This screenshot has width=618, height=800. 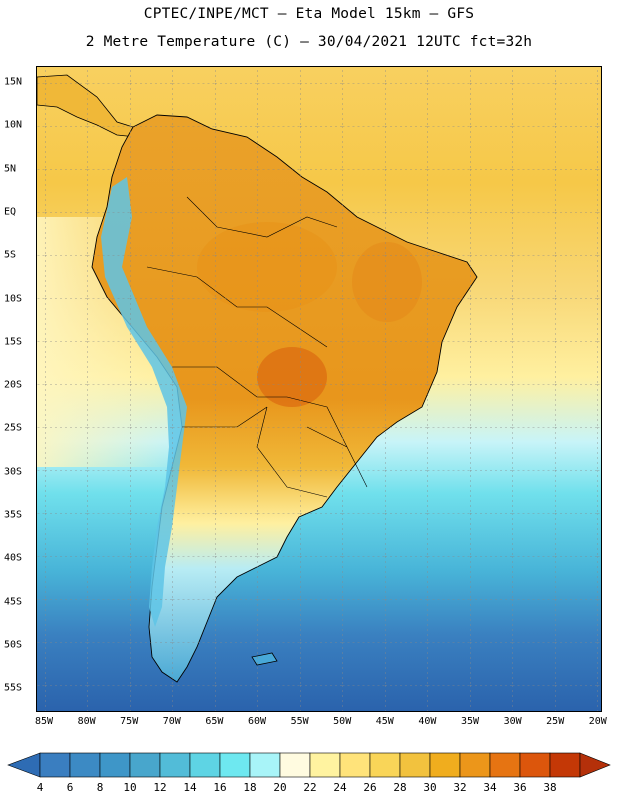 I want to click on lon-label: 55W, so click(x=299, y=721).